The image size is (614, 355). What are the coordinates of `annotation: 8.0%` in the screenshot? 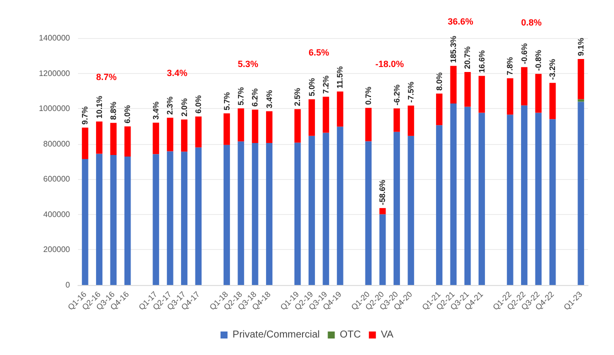 It's located at (439, 81).